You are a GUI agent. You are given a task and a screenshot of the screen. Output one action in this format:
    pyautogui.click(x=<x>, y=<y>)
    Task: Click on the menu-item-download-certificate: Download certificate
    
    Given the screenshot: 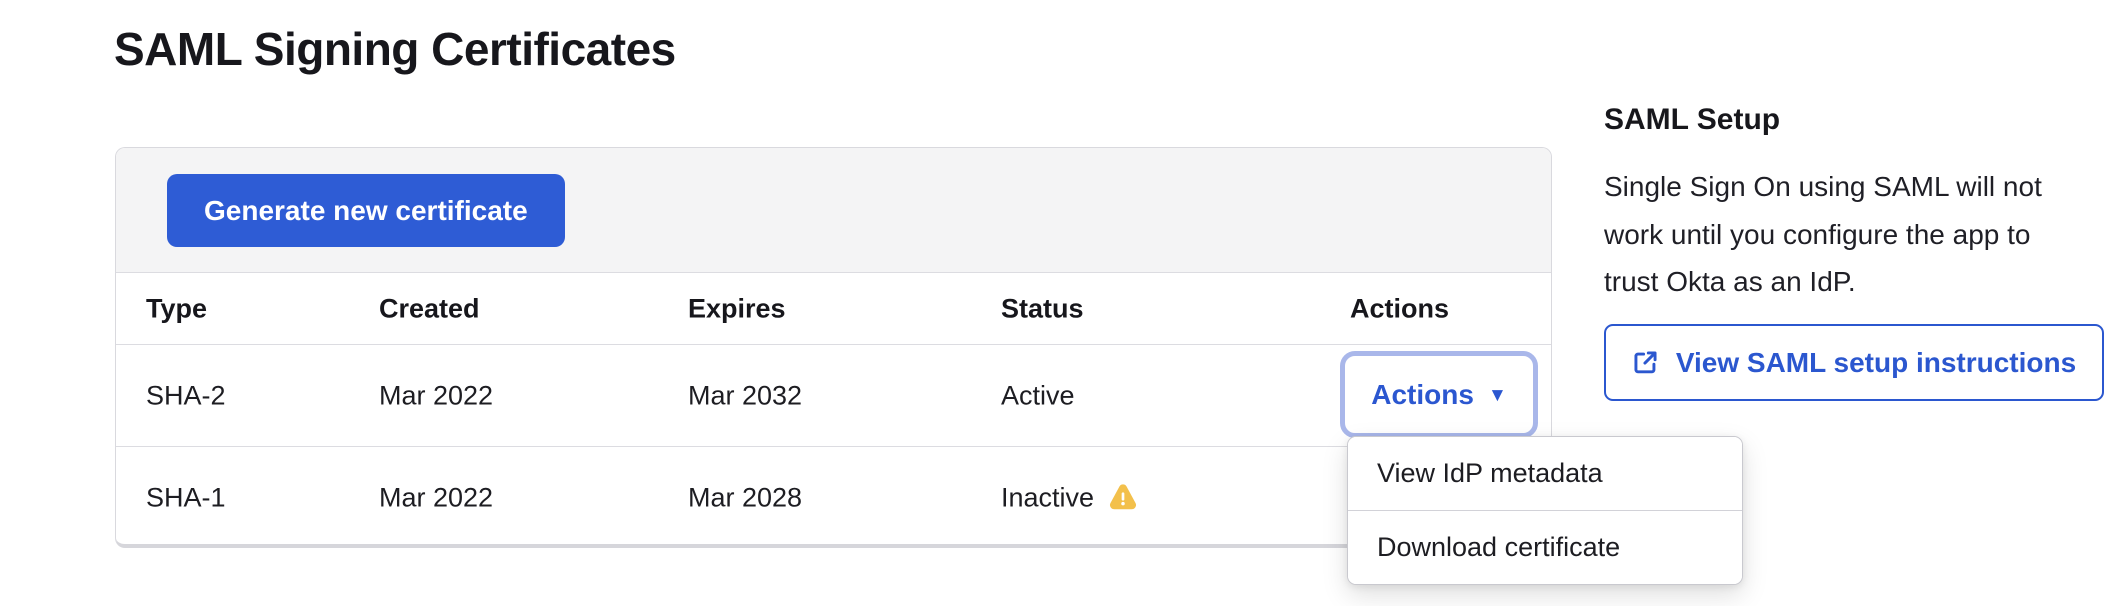 What is the action you would take?
    pyautogui.click(x=1545, y=547)
    